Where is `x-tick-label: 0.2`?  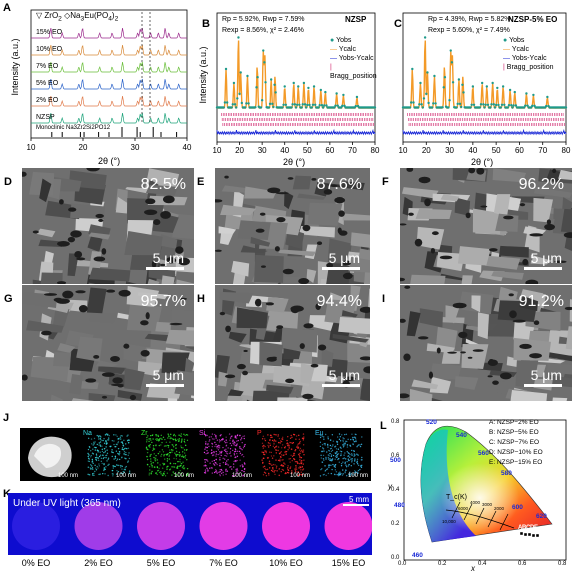
x-tick-label: 0.2 is located at coordinates (442, 564).